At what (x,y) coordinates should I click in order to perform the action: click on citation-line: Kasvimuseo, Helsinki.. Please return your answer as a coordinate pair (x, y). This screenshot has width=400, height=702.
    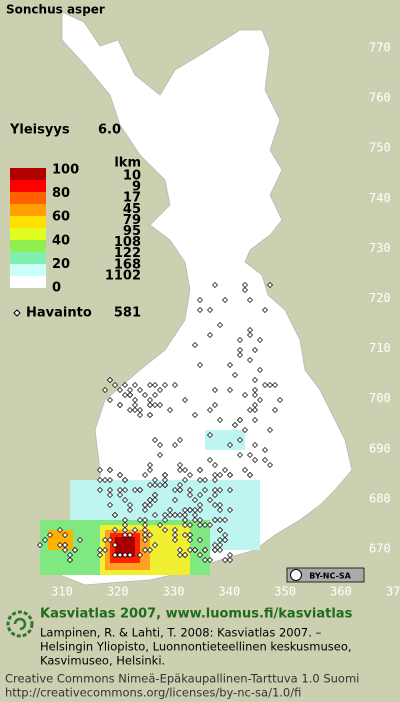
    Looking at the image, I should click on (102, 661).